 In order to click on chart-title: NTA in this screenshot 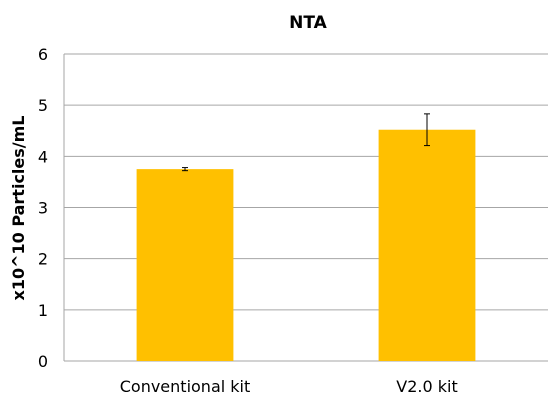, I will do `click(308, 23)`.